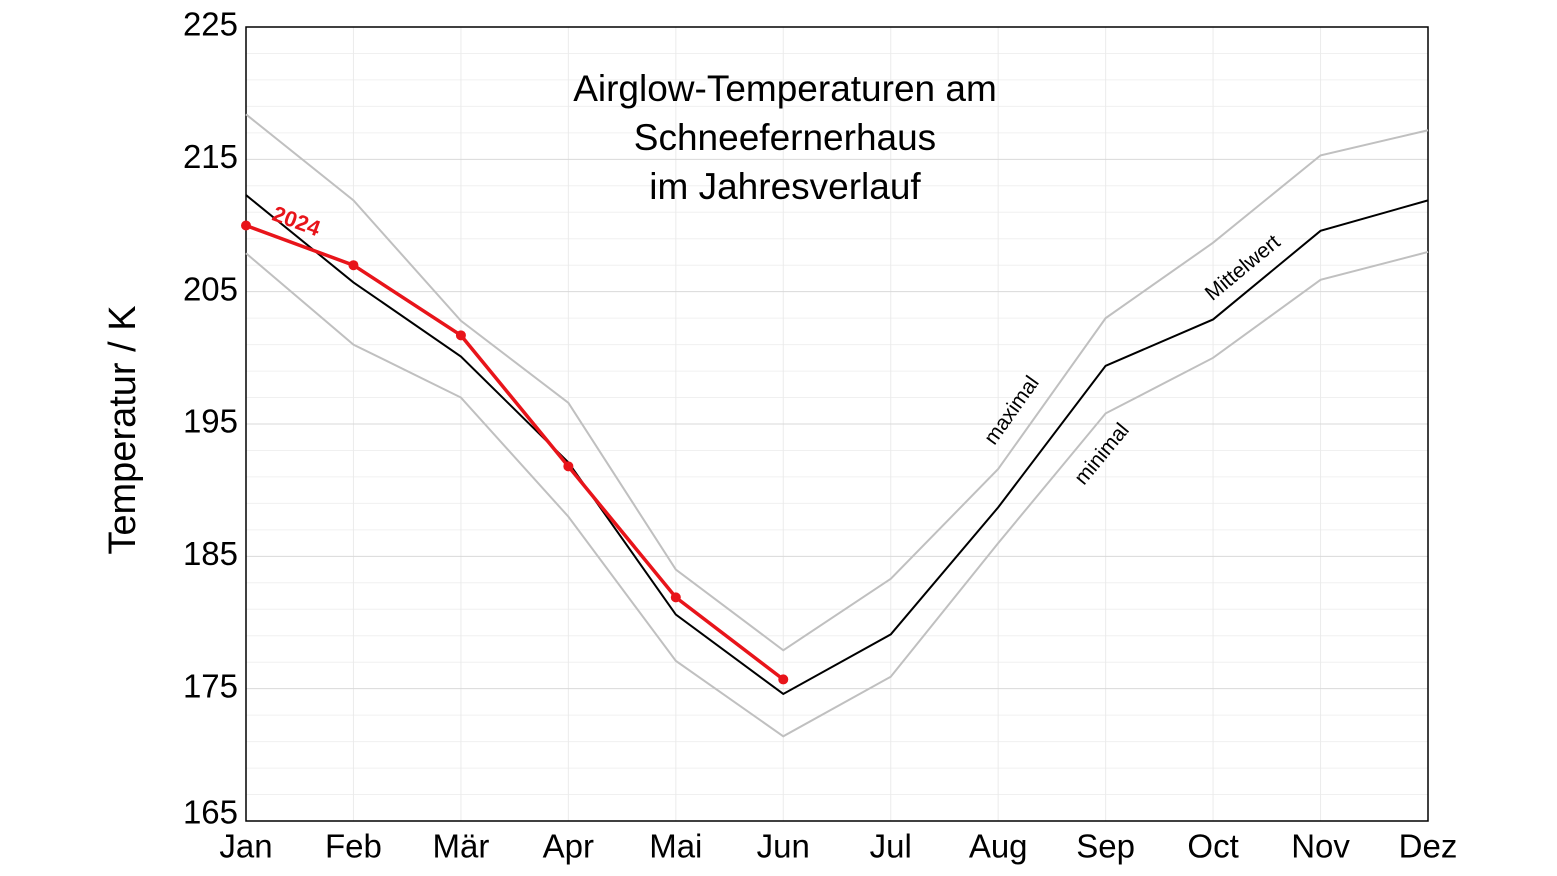  I want to click on chart-title: Airglow-Temperaturen am, so click(785, 88).